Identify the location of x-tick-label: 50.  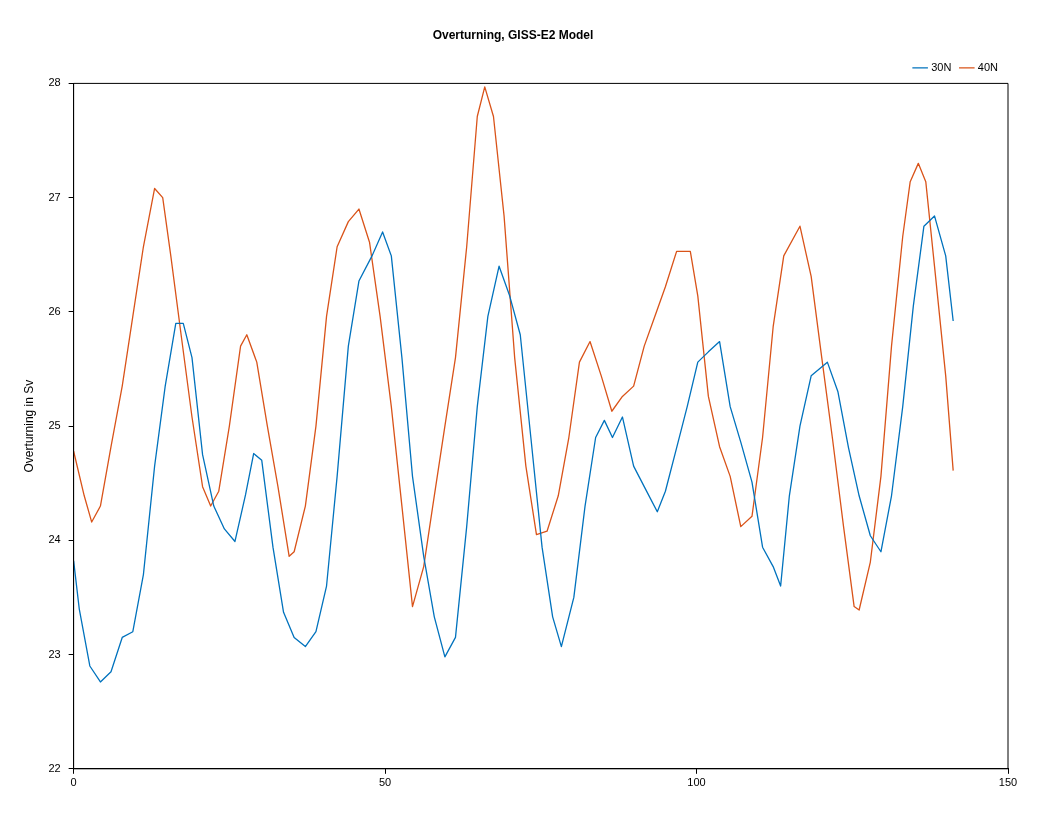
(385, 782).